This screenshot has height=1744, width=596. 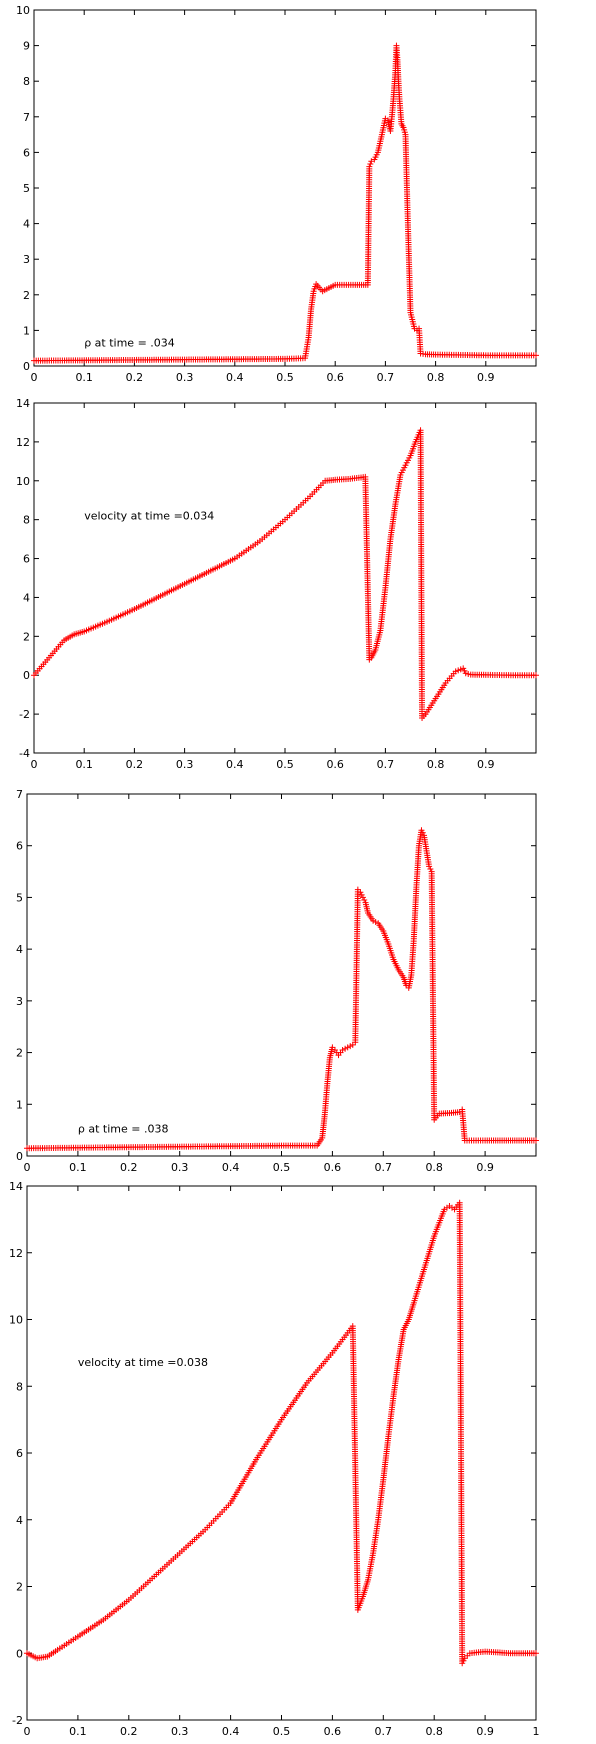 What do you see at coordinates (285, 574) in the screenshot?
I see `data-series` at bounding box center [285, 574].